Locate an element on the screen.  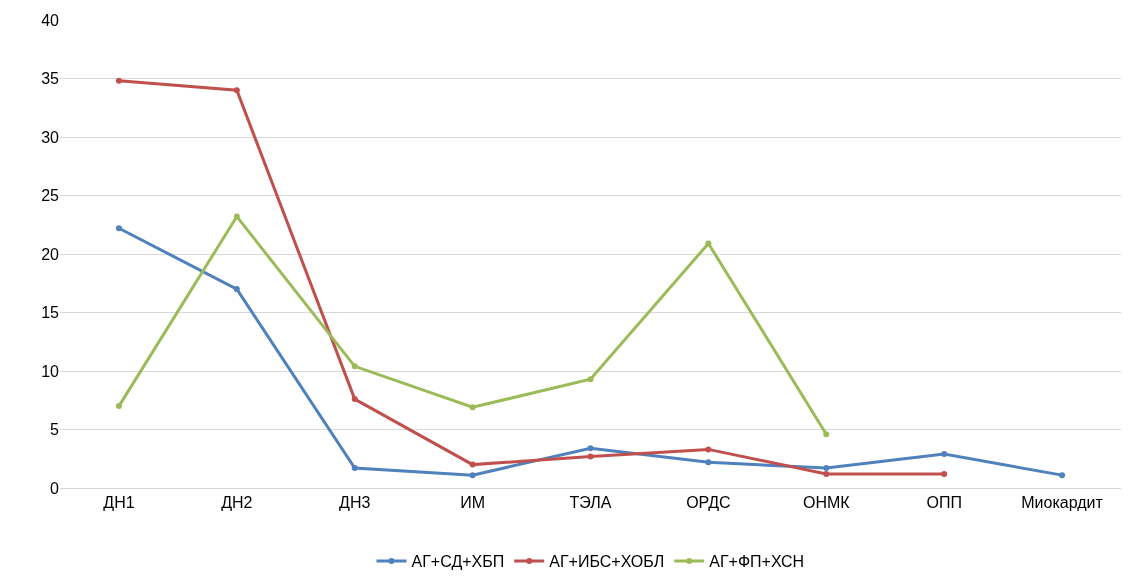
y-tick-label: 5 is located at coordinates (55, 430).